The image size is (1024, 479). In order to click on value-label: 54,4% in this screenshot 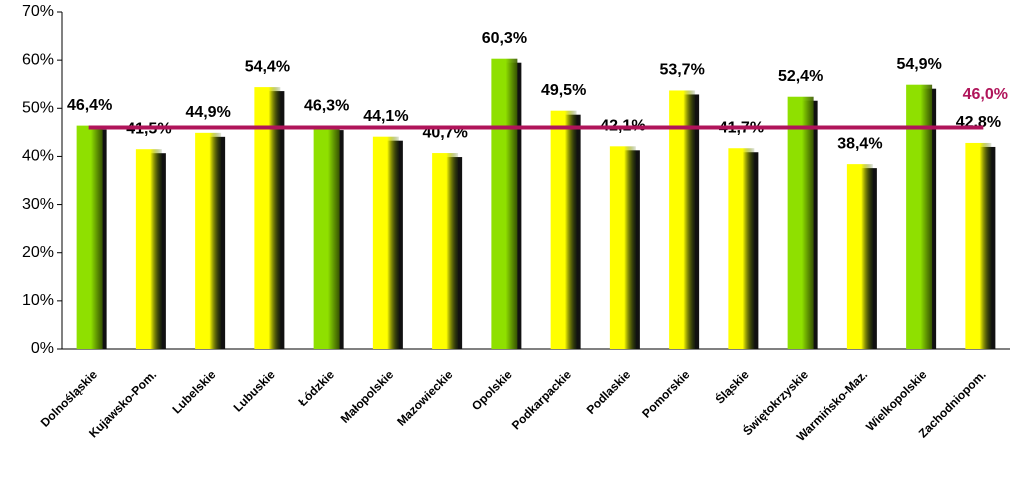, I will do `click(267, 66)`.